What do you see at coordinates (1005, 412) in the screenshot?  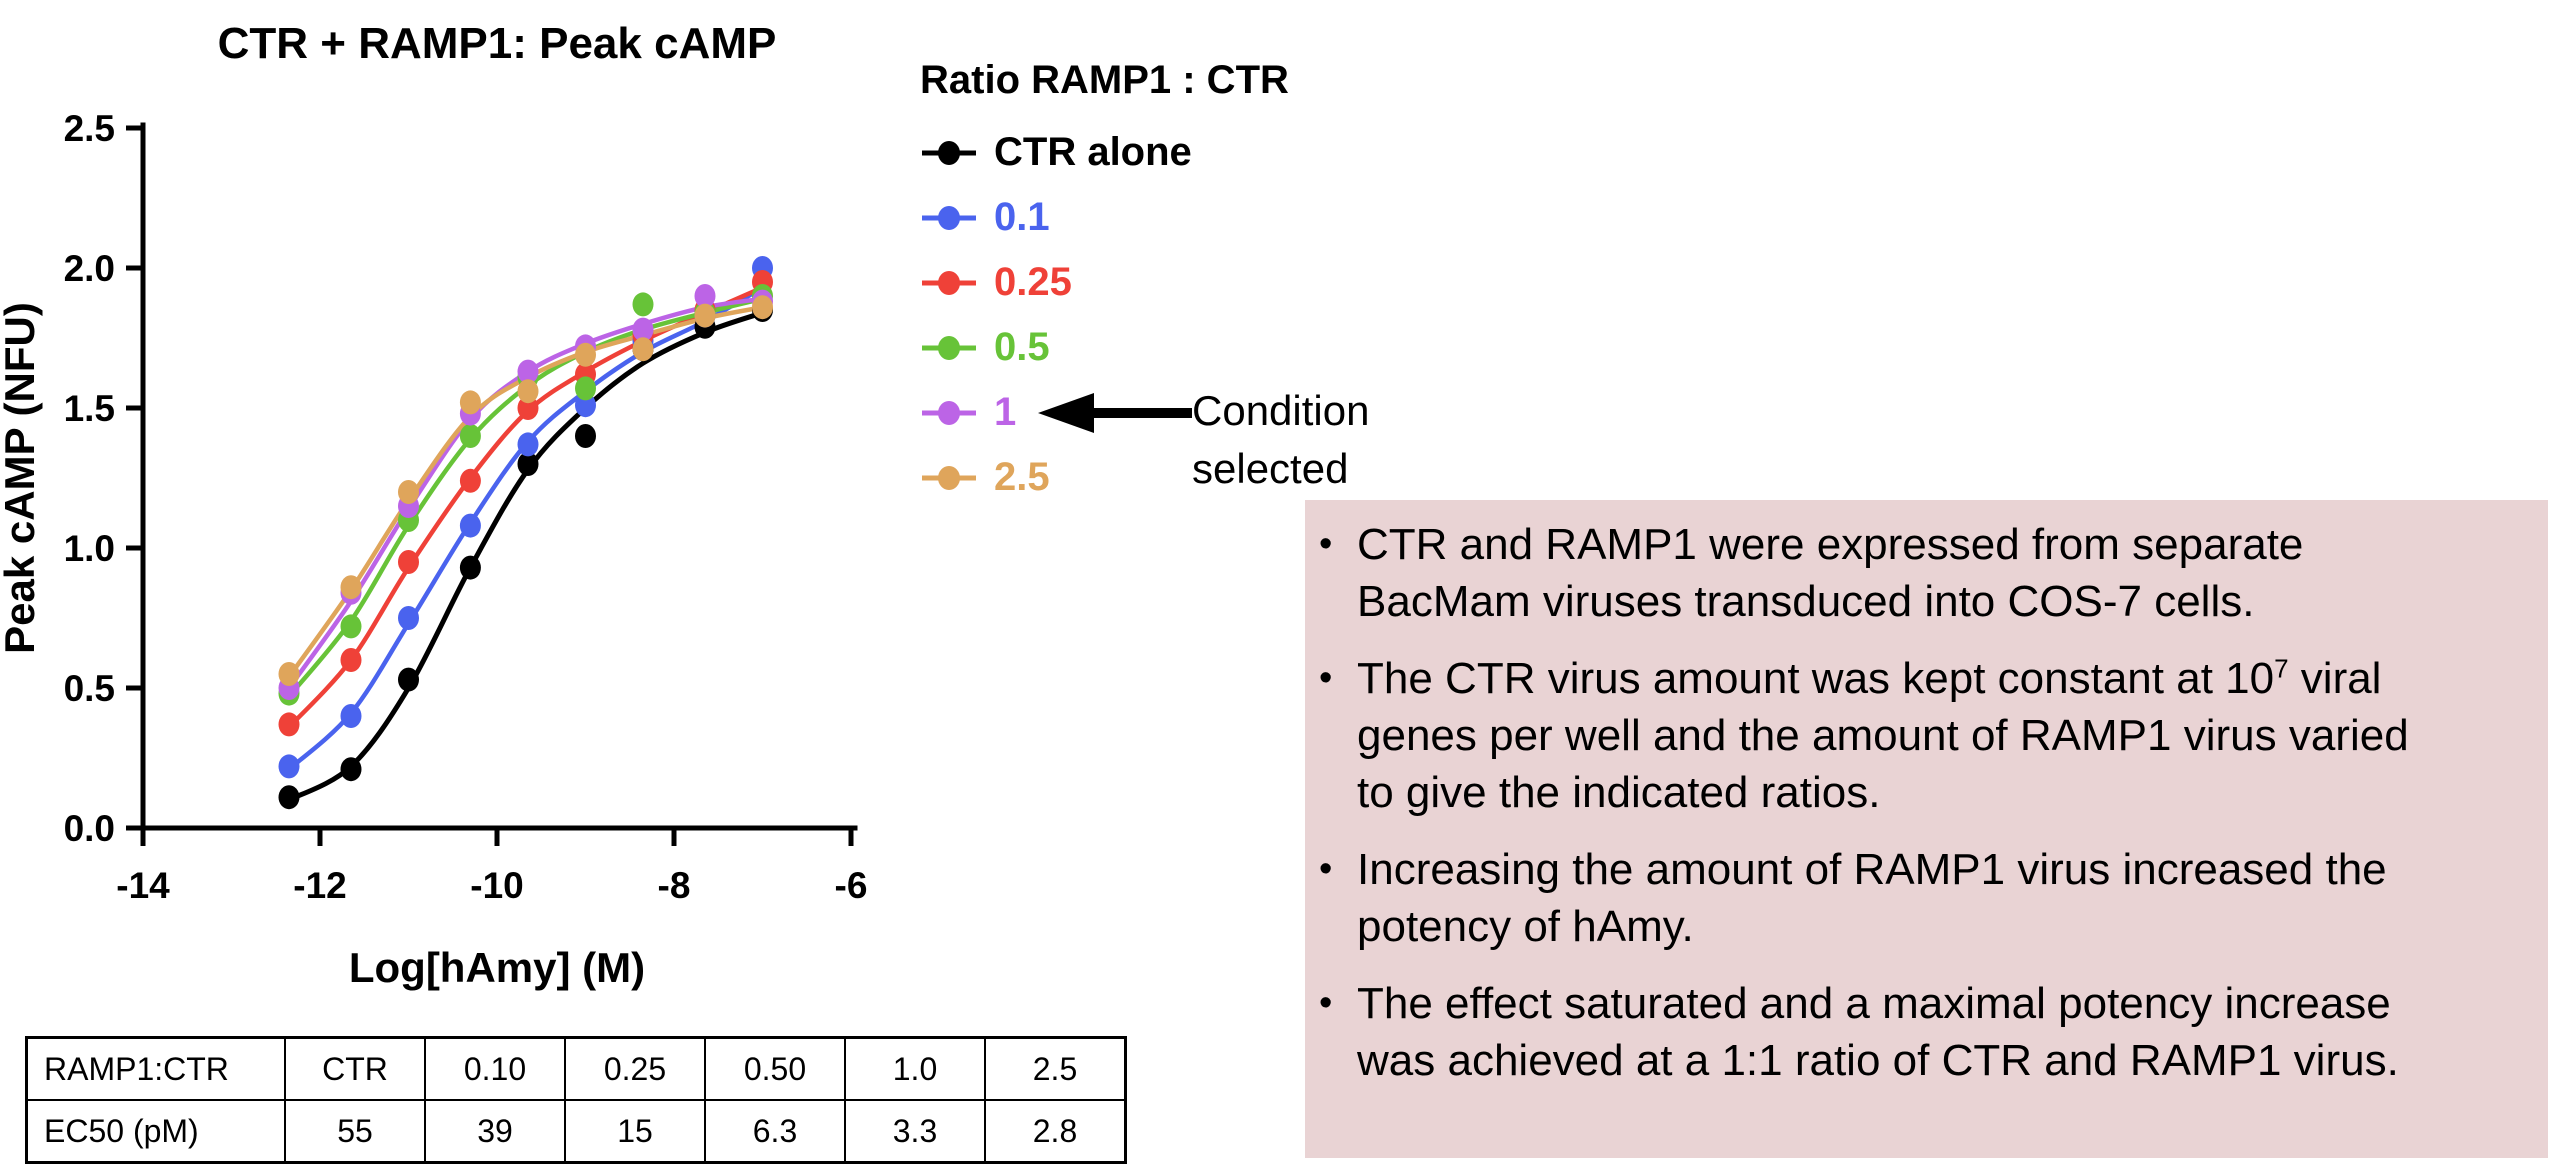 I see `legend-item-label: 1` at bounding box center [1005, 412].